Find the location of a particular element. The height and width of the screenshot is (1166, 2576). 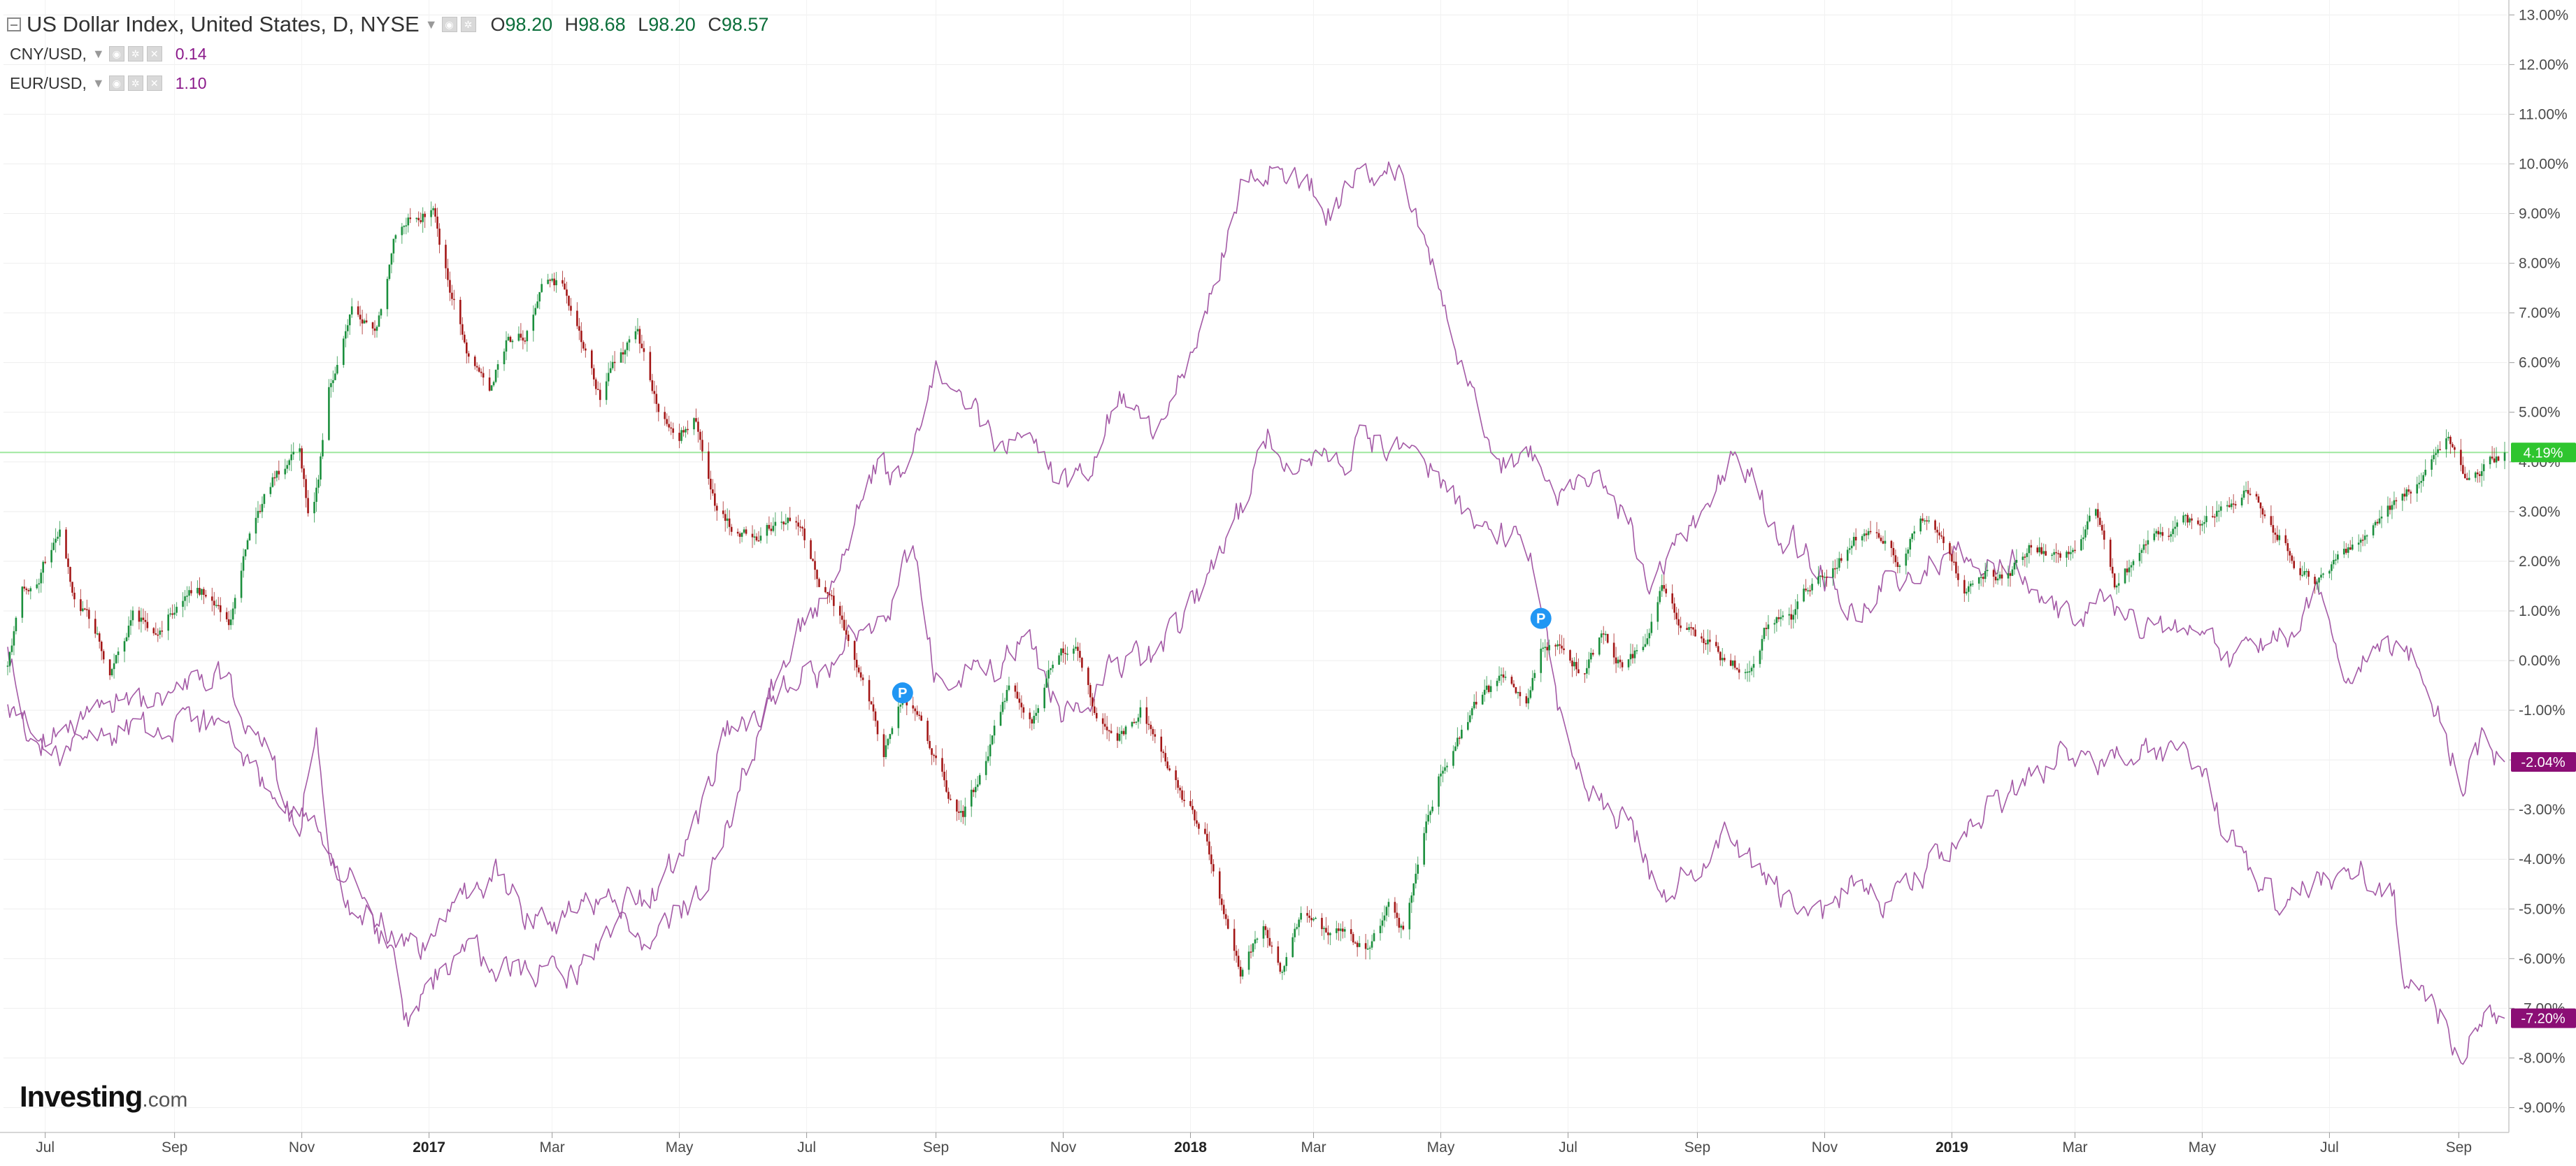

x-tick-label: Sep is located at coordinates (1697, 1147).